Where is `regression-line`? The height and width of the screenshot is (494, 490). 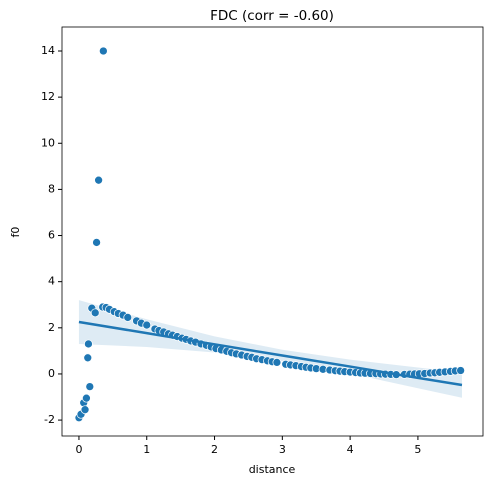
regression-line is located at coordinates (270, 353).